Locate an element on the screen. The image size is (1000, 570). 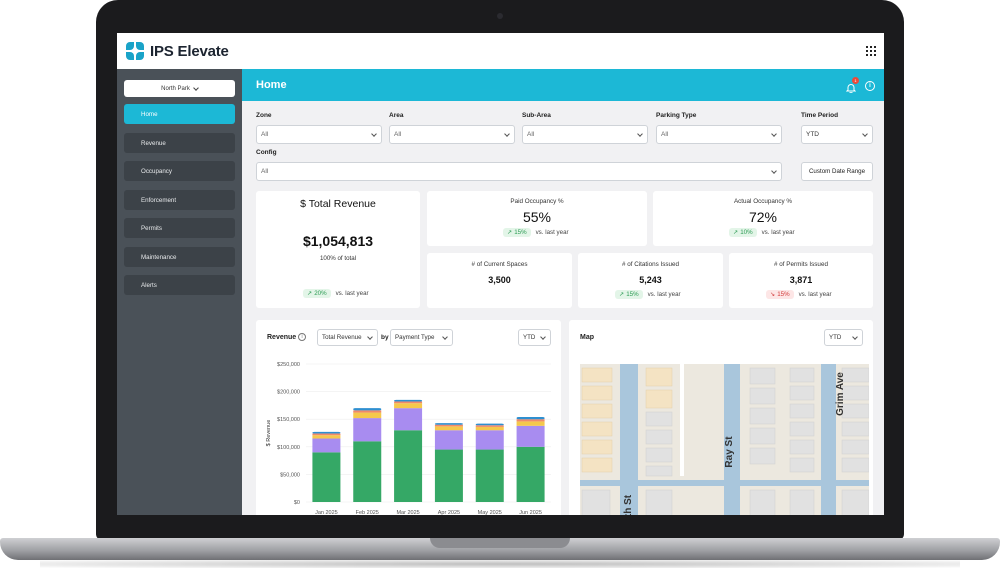
sidebar-item-revenue: Revenue is located at coordinates (179, 143).